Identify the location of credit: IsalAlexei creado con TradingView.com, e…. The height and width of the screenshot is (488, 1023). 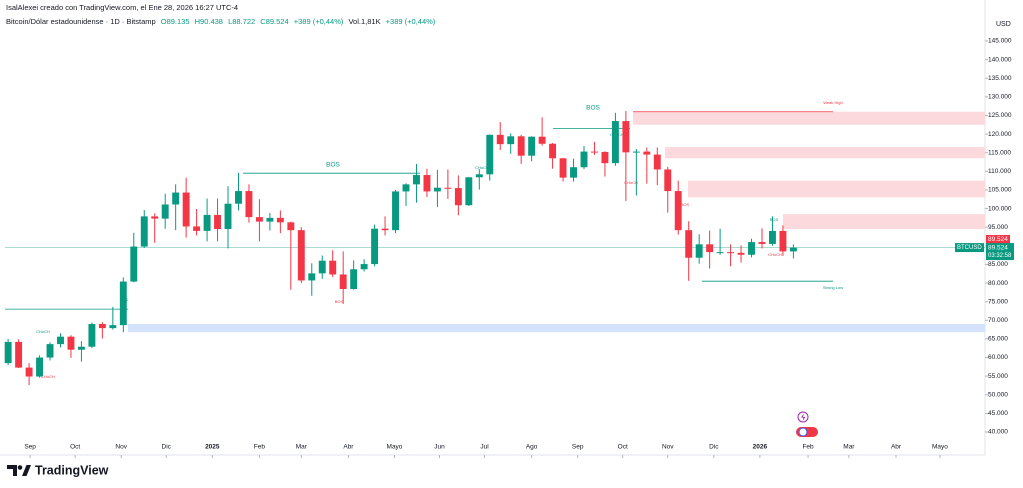
(122, 7).